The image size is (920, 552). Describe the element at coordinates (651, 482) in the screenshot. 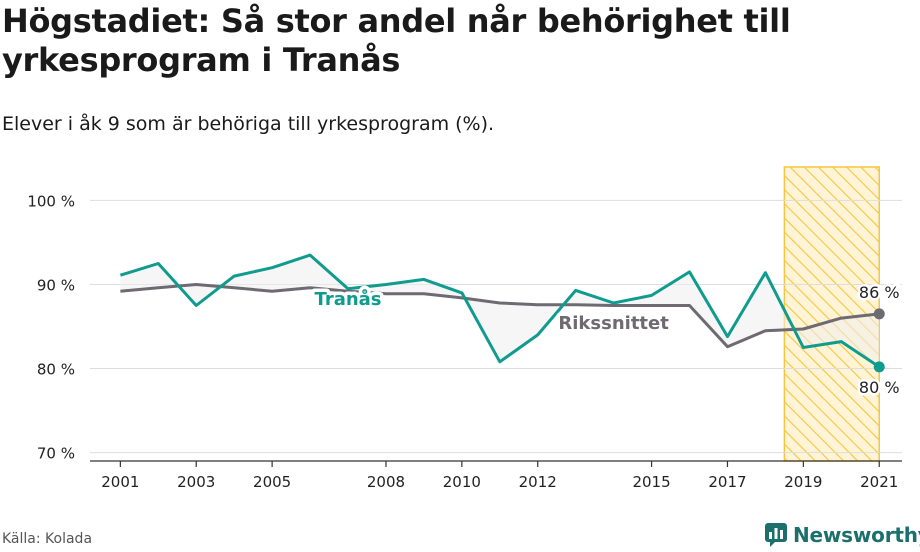

I see `x-tick-label: 2015` at that location.